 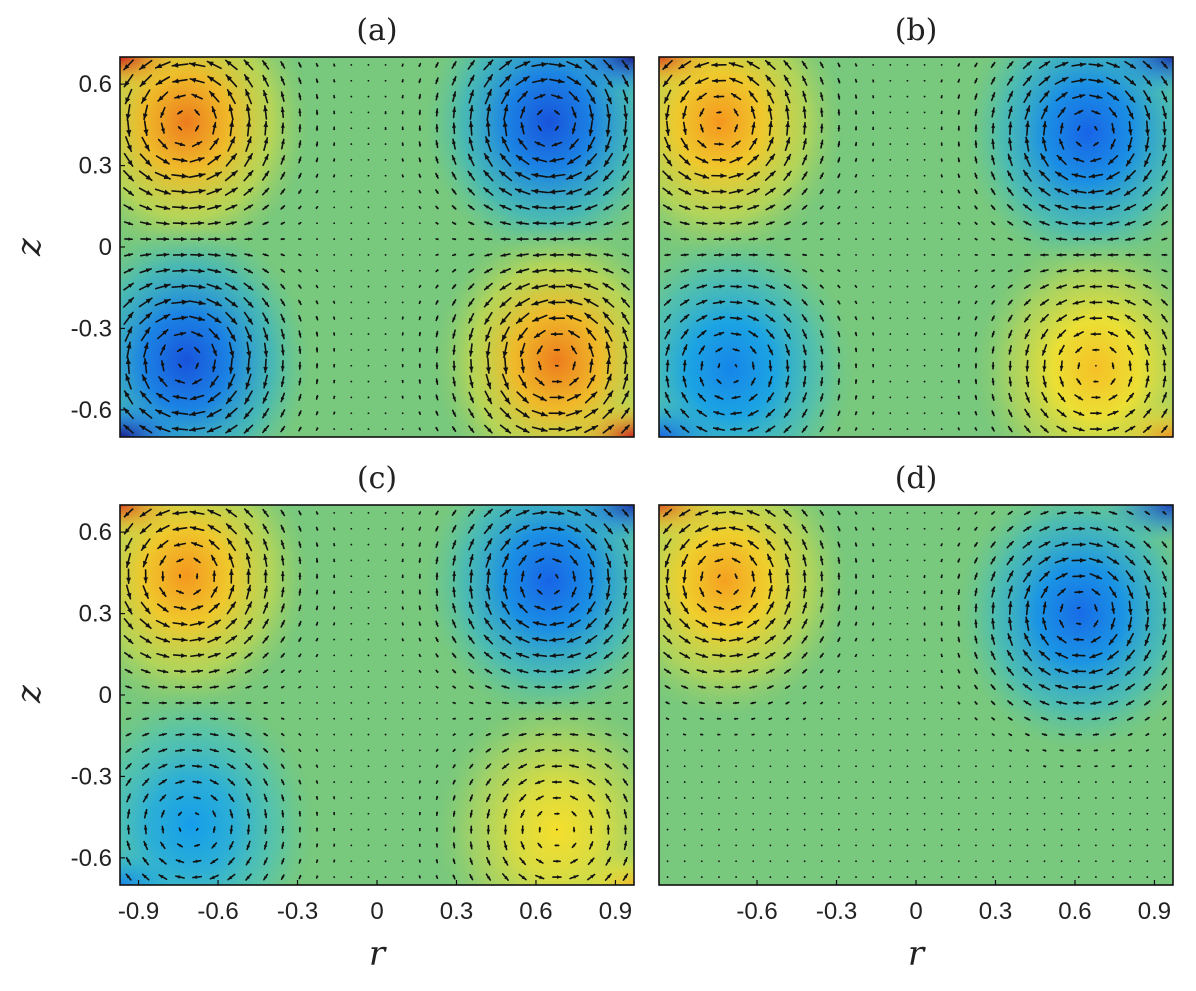 What do you see at coordinates (378, 954) in the screenshot?
I see `x-axis-label: r` at bounding box center [378, 954].